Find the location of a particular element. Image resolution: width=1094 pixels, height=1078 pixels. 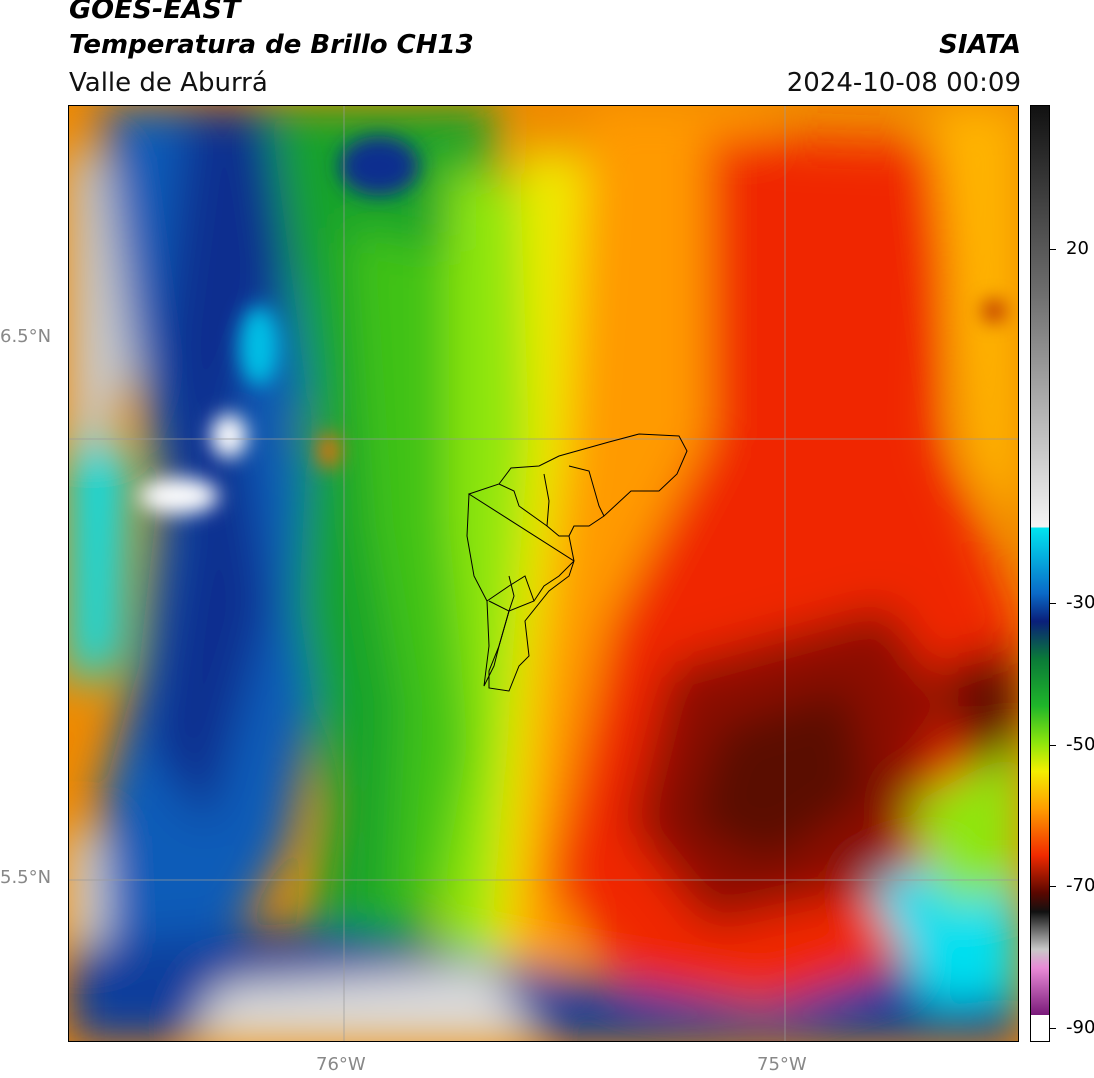

colorbar-label-minus70: -70 is located at coordinates (1080, 885).